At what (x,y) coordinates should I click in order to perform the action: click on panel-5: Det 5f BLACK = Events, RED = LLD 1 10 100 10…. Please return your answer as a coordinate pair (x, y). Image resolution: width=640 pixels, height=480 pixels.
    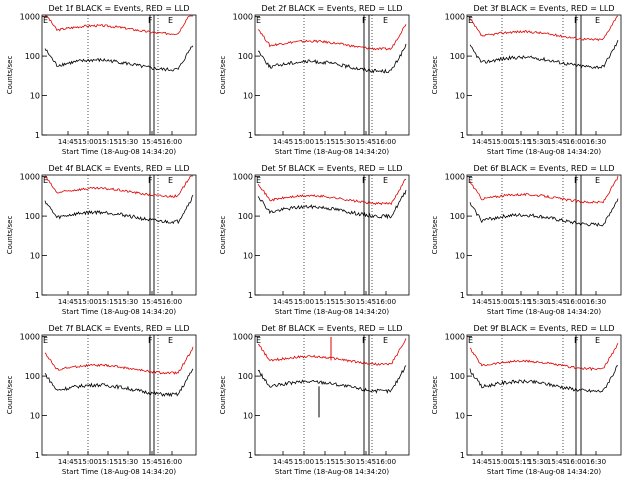
    Looking at the image, I should click on (314, 240).